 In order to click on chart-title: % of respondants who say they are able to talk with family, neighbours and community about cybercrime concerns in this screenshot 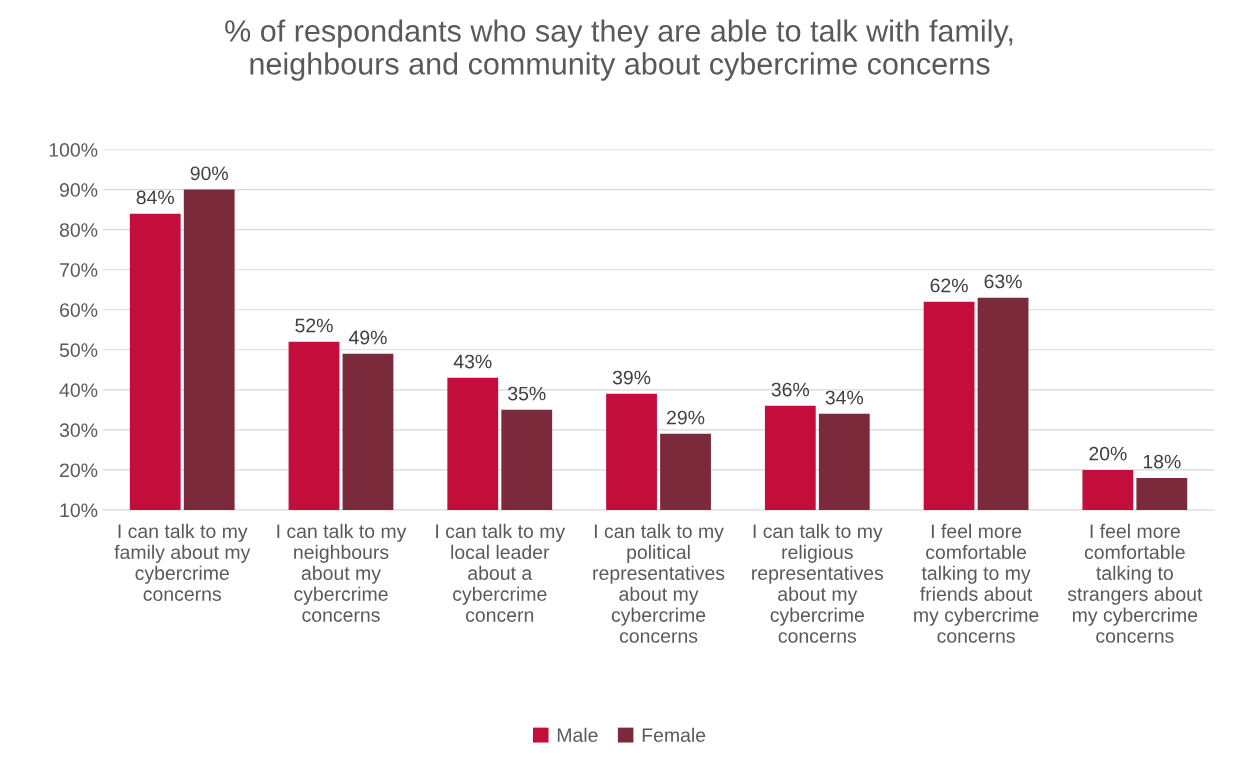, I will do `click(619, 50)`.